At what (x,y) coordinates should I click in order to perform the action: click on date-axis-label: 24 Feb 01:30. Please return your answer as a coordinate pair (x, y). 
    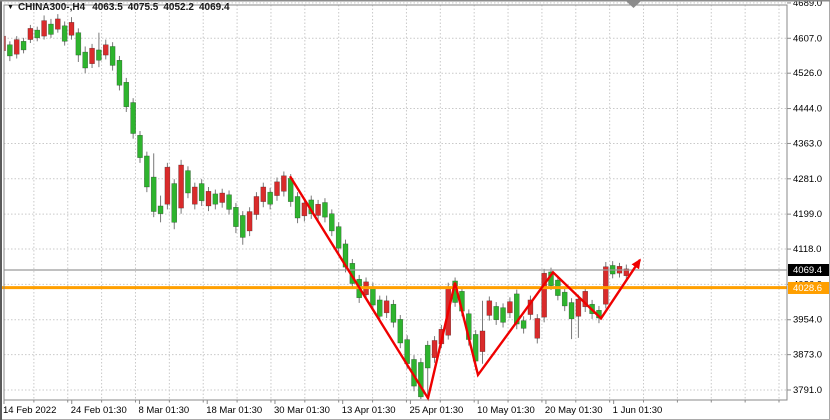
    Looking at the image, I should click on (99, 410).